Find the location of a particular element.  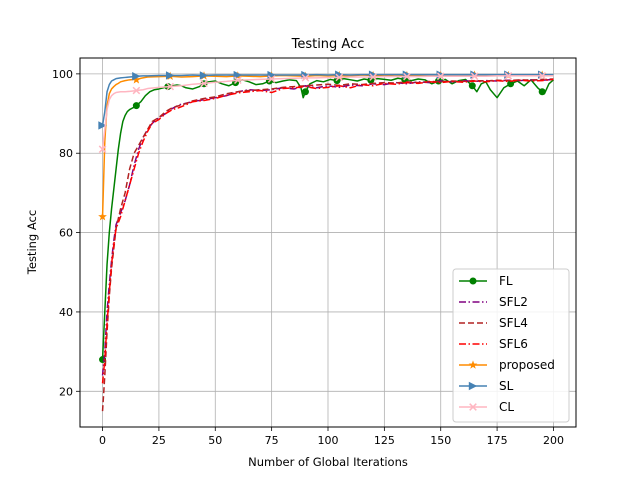

x-tick-label: 100 is located at coordinates (328, 440).